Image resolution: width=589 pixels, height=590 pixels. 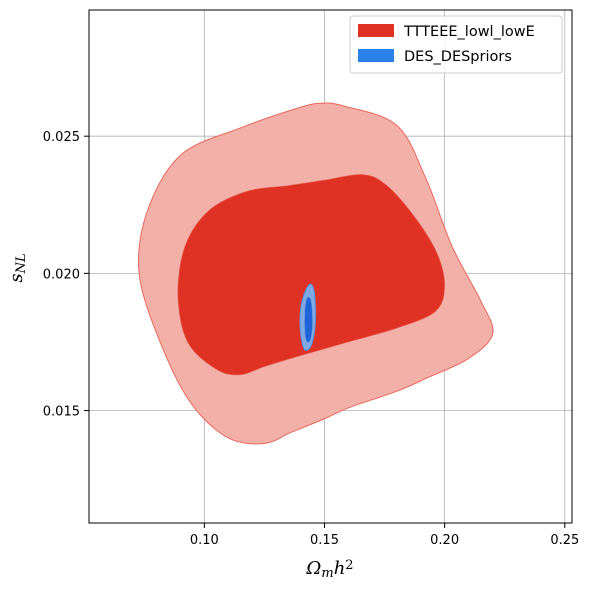 I want to click on y-tick-label-0: 0.015, so click(x=61, y=412).